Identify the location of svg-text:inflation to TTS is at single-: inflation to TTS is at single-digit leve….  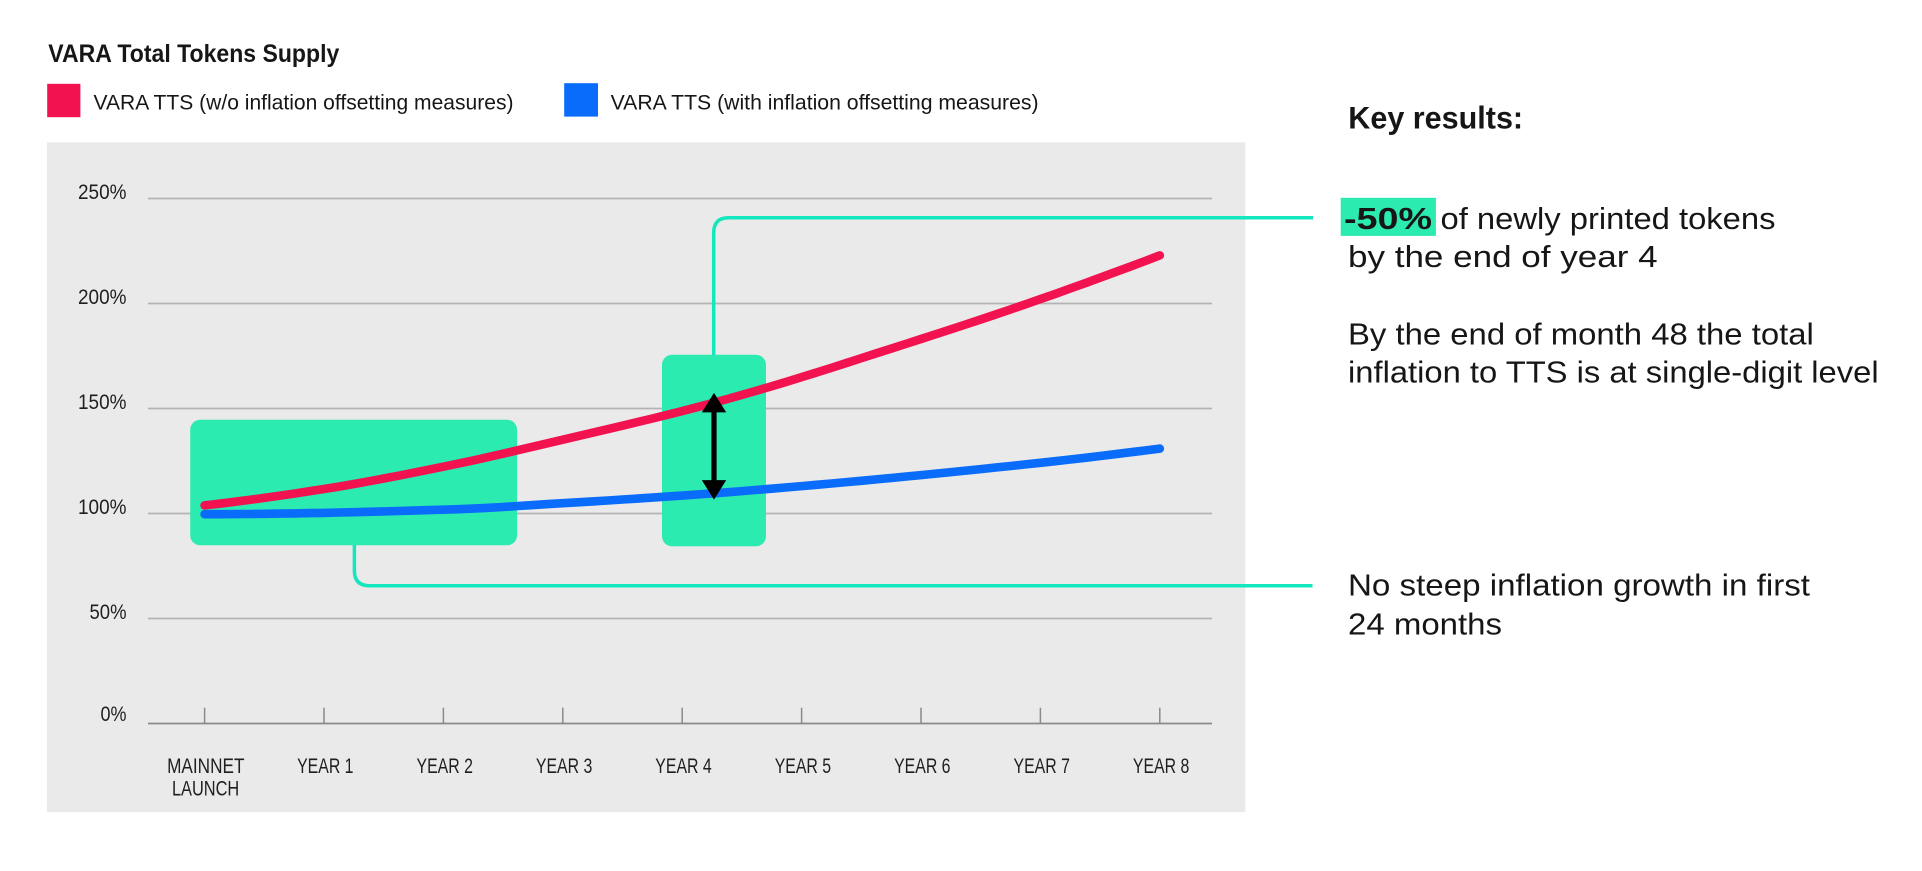
(1613, 373).